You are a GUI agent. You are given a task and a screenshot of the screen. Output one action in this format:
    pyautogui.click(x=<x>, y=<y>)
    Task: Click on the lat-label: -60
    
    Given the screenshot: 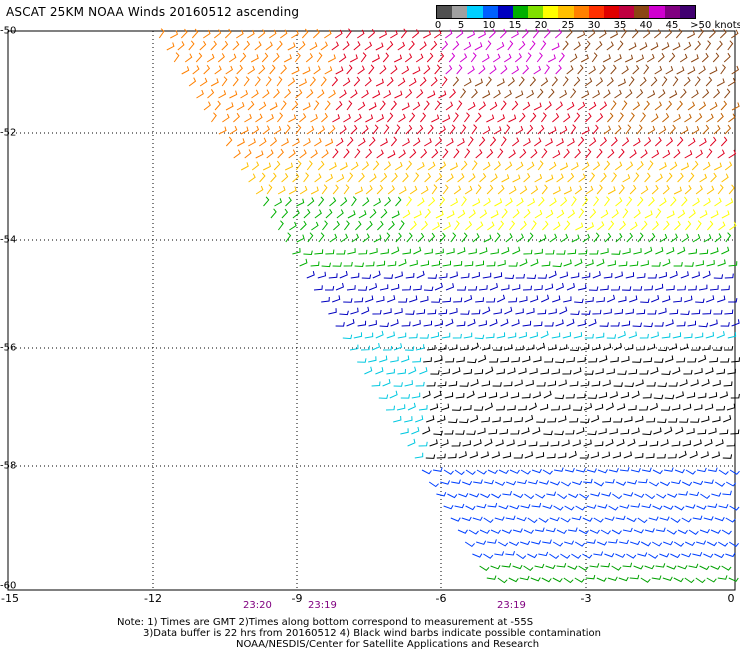 What is the action you would take?
    pyautogui.click(x=8, y=586)
    